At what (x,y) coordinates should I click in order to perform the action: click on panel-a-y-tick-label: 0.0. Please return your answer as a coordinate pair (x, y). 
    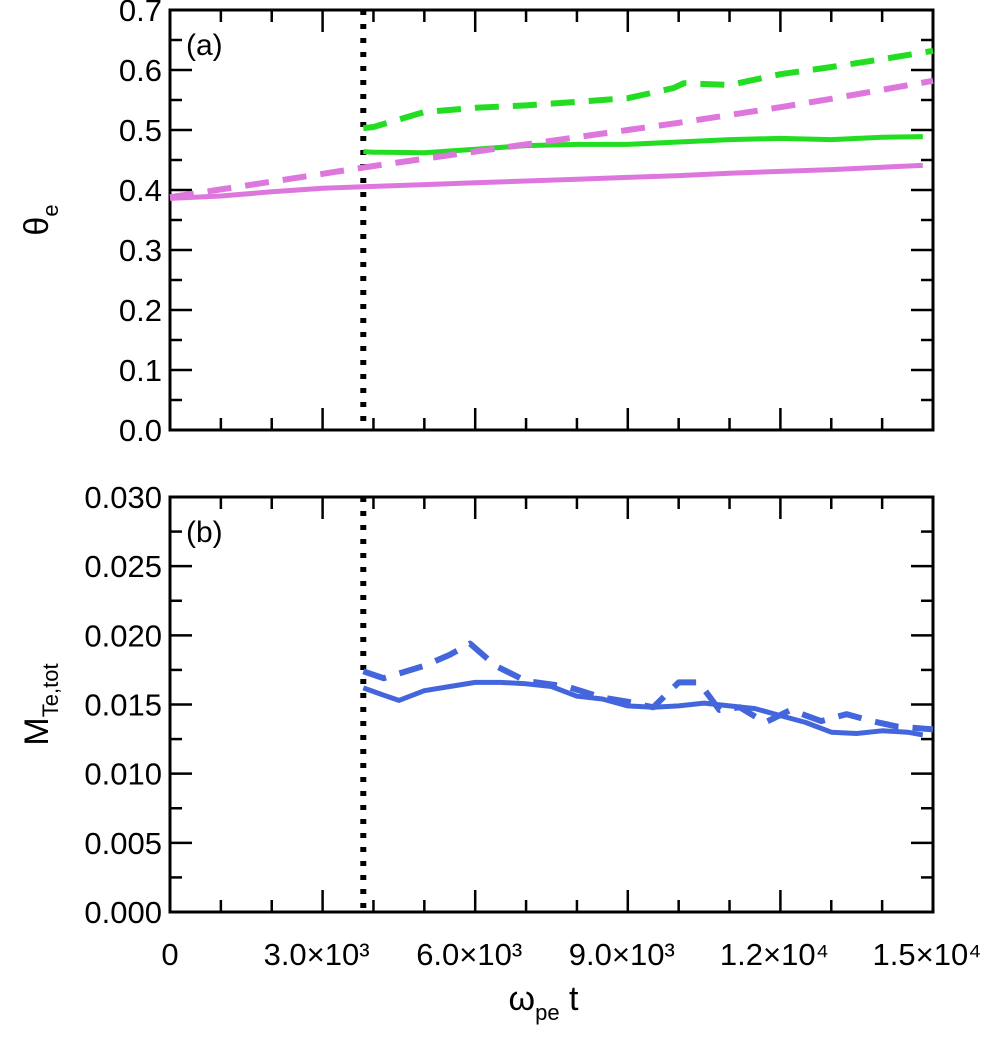
    Looking at the image, I should click on (140, 430).